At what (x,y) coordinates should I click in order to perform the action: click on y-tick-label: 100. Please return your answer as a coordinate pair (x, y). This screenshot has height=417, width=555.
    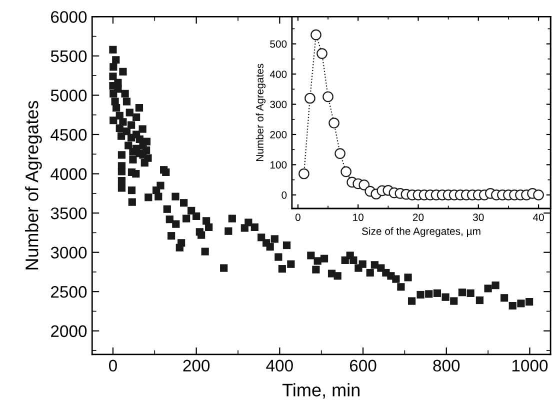
    Looking at the image, I should click on (278, 165).